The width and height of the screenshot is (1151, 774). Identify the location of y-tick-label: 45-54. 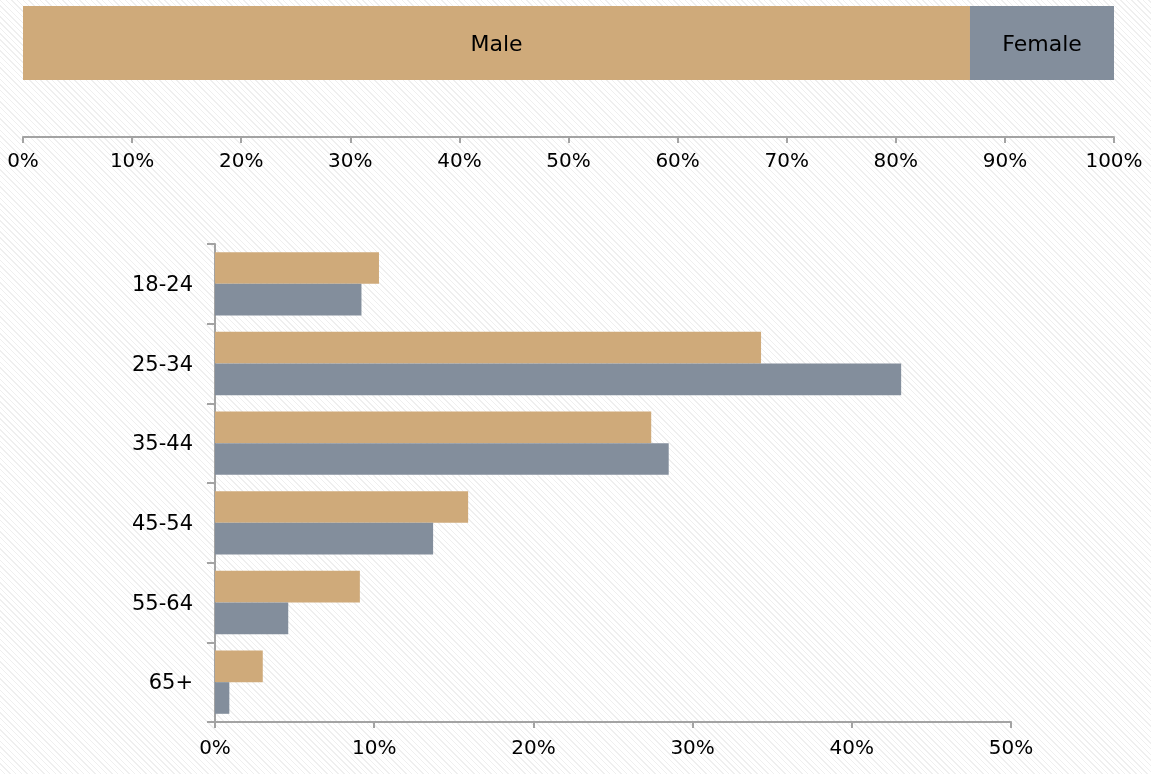
(162, 522).